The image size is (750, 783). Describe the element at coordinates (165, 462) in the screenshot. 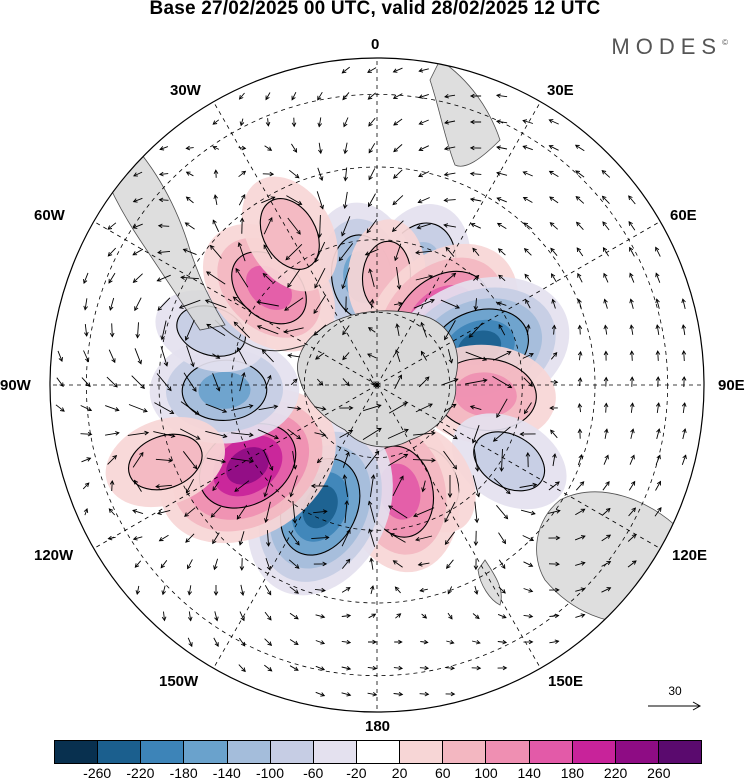

I see `anomaly-contour` at that location.